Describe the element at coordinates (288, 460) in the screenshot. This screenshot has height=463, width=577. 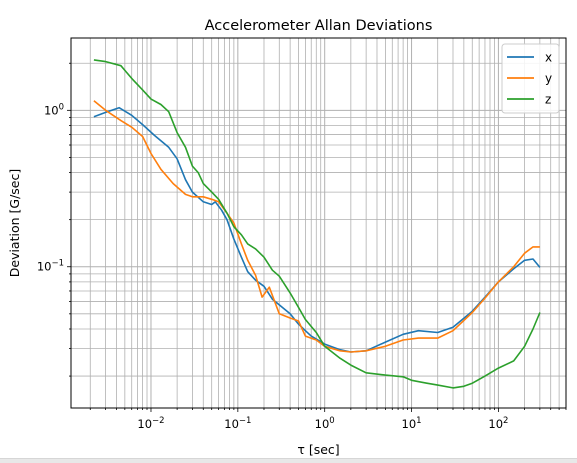
I see `window-bottom-edge` at that location.